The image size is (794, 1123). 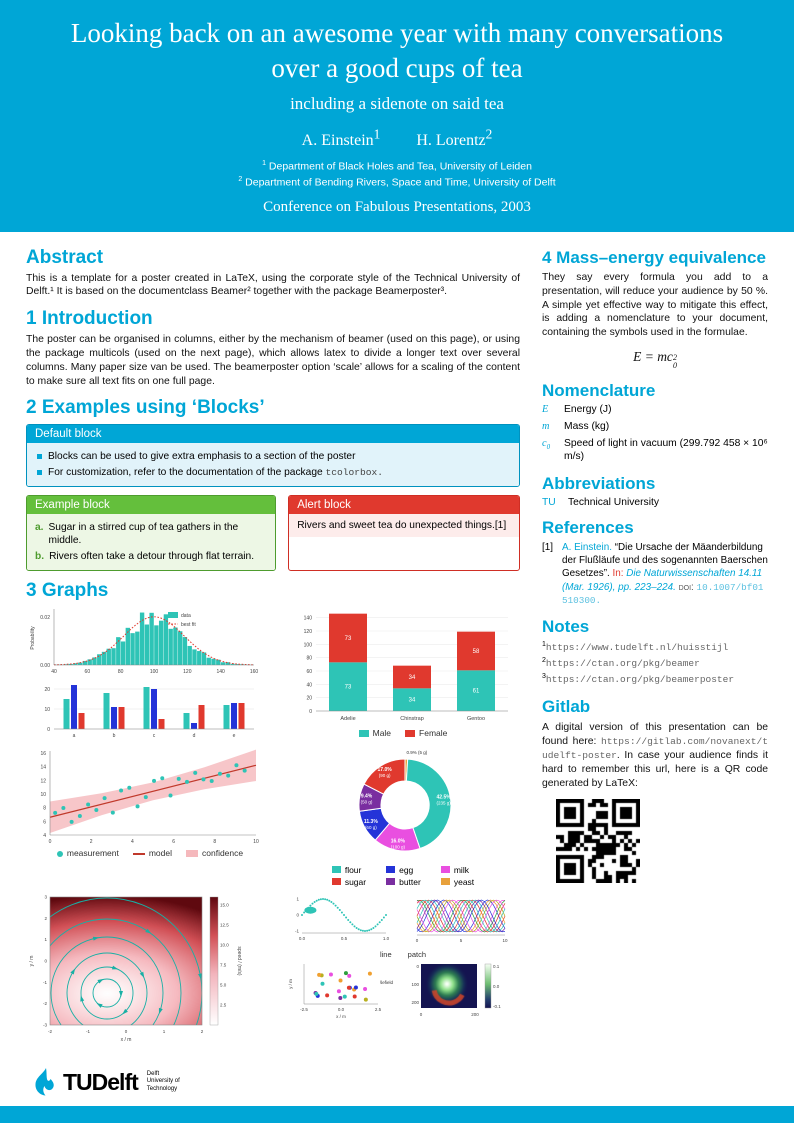 I want to click on tudelft-logo: TUDelft Delft University of Technology, so click(x=105, y=1082).